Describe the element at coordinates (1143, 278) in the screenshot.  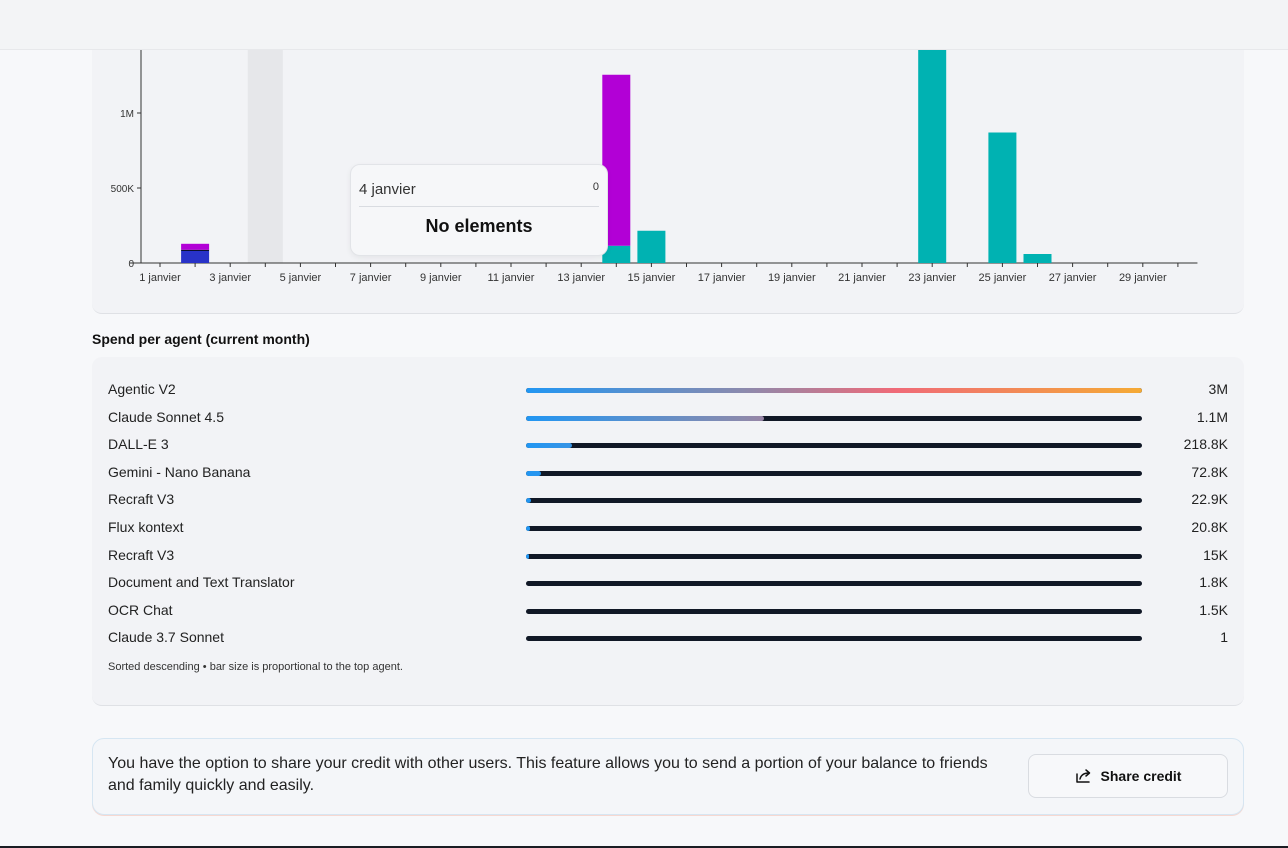
I see `x-tick-label: 29 janvier` at that location.